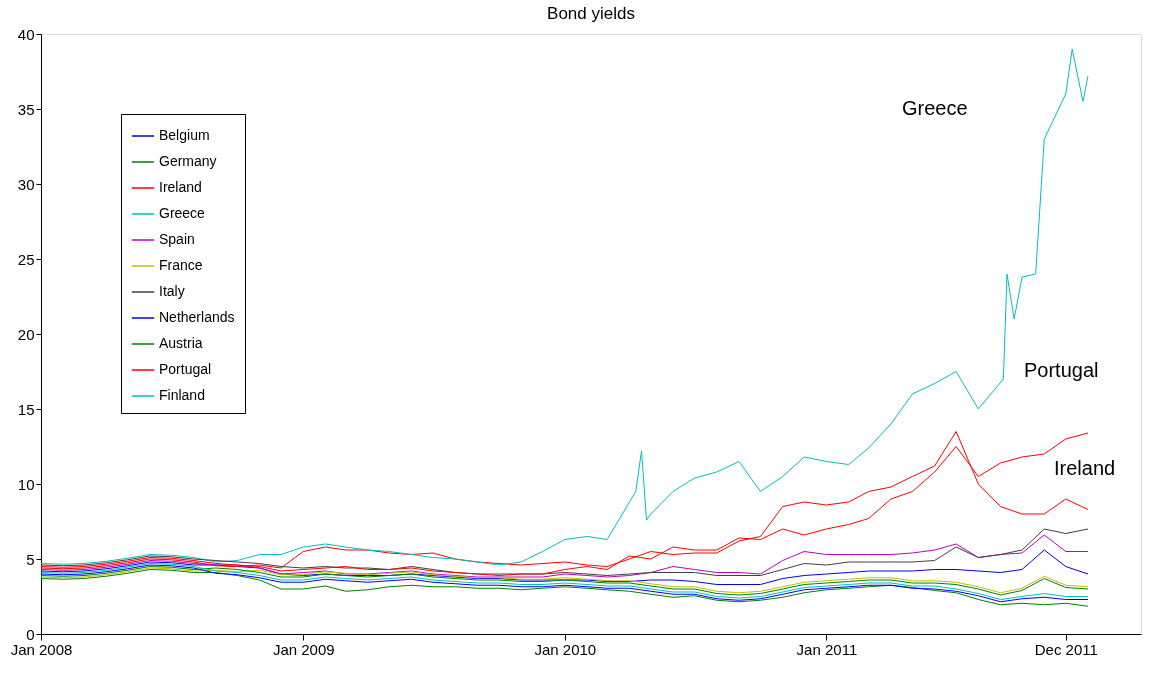 This screenshot has height=694, width=1170. What do you see at coordinates (30, 559) in the screenshot?
I see `y-tick-label: 5` at bounding box center [30, 559].